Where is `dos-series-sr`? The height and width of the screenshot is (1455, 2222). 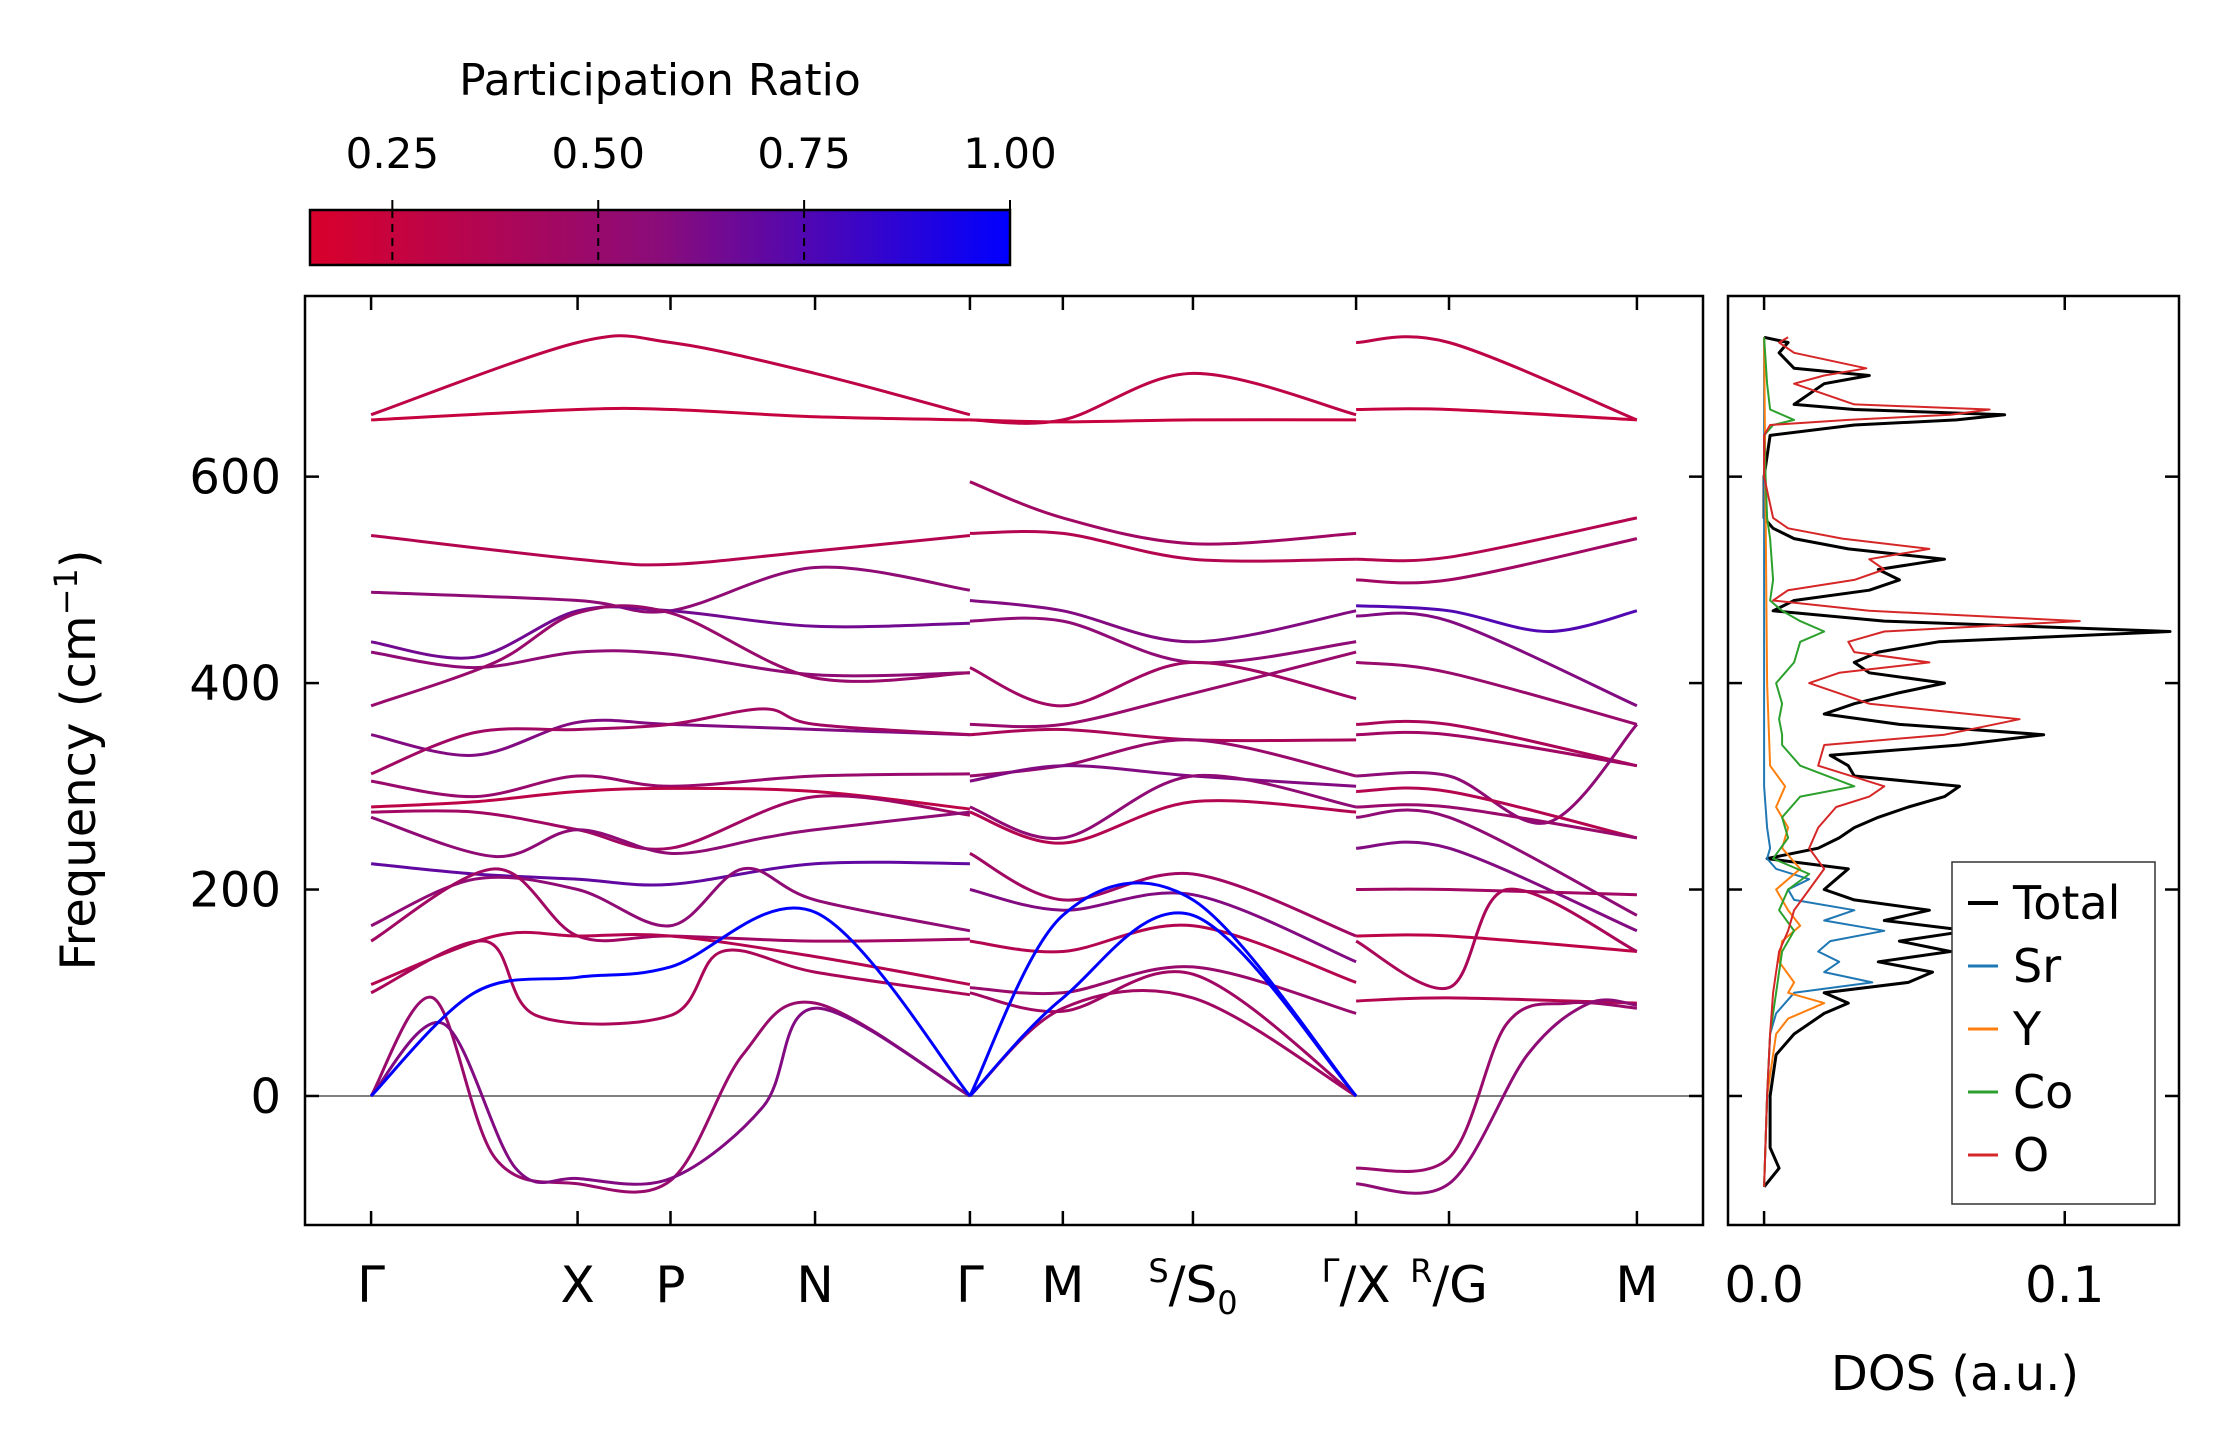 dos-series-sr is located at coordinates (1824, 762).